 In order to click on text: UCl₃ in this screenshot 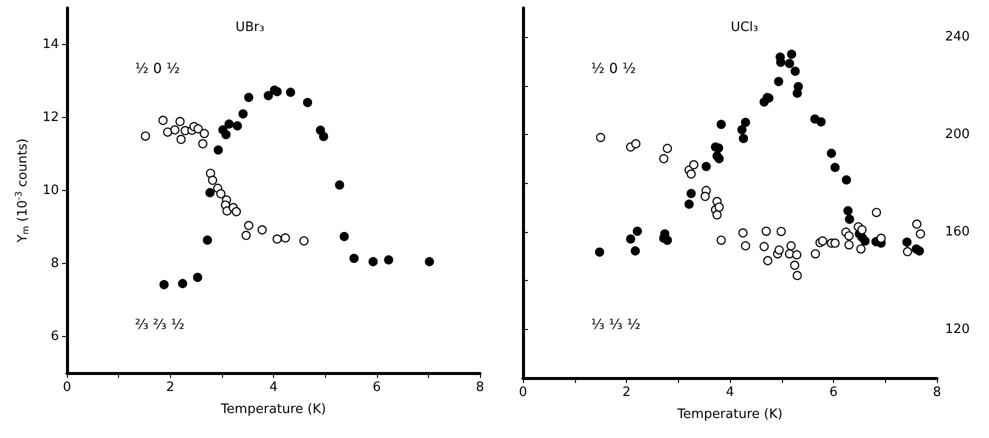, I will do `click(744, 27)`.